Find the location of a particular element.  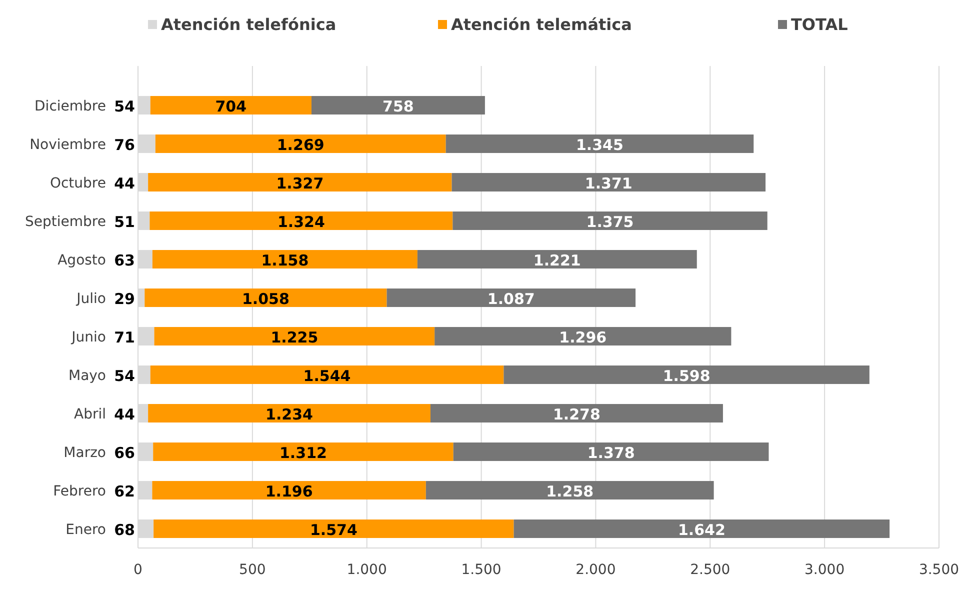

legend-label: Atención telefónica is located at coordinates (248, 24).